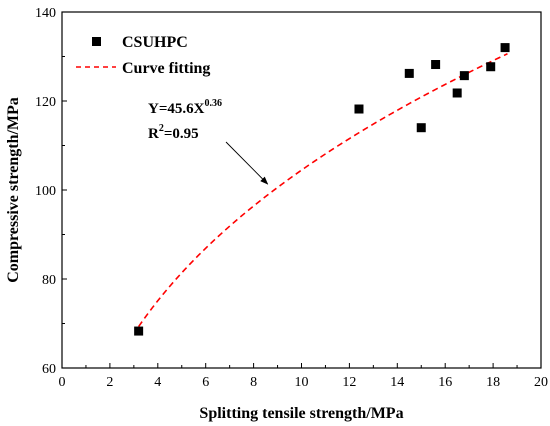 This screenshot has width=550, height=426. What do you see at coordinates (181, 134) in the screenshot?
I see `r-squared-value: =0.95` at bounding box center [181, 134].